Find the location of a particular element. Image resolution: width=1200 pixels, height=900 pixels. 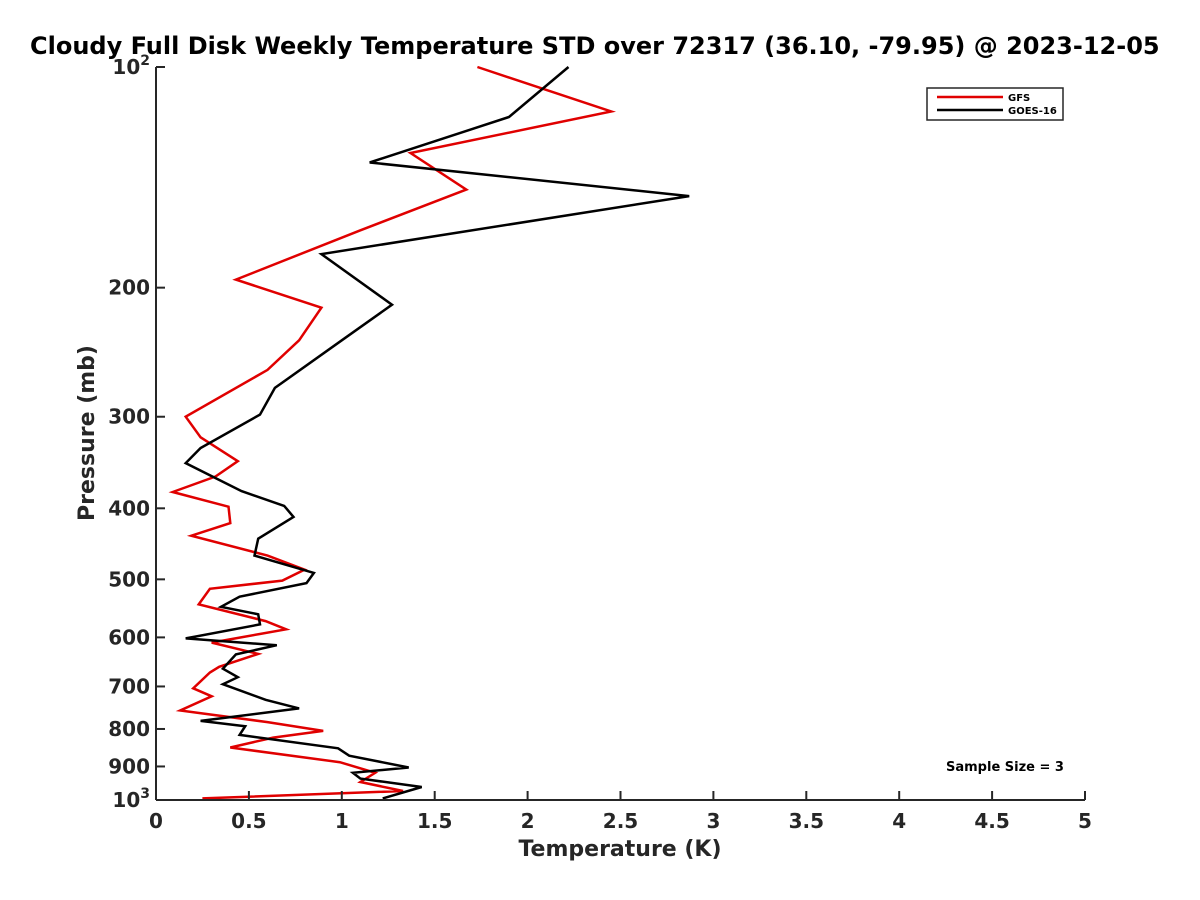

y-tick-label: 600 is located at coordinates (129, 637).